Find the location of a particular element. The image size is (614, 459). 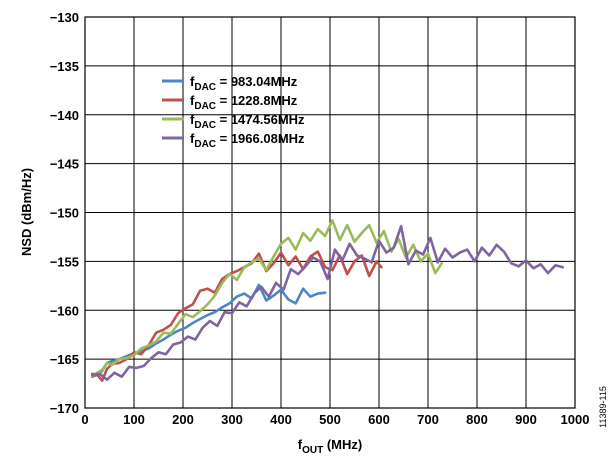

x-tick-label: 400 is located at coordinates (281, 419).